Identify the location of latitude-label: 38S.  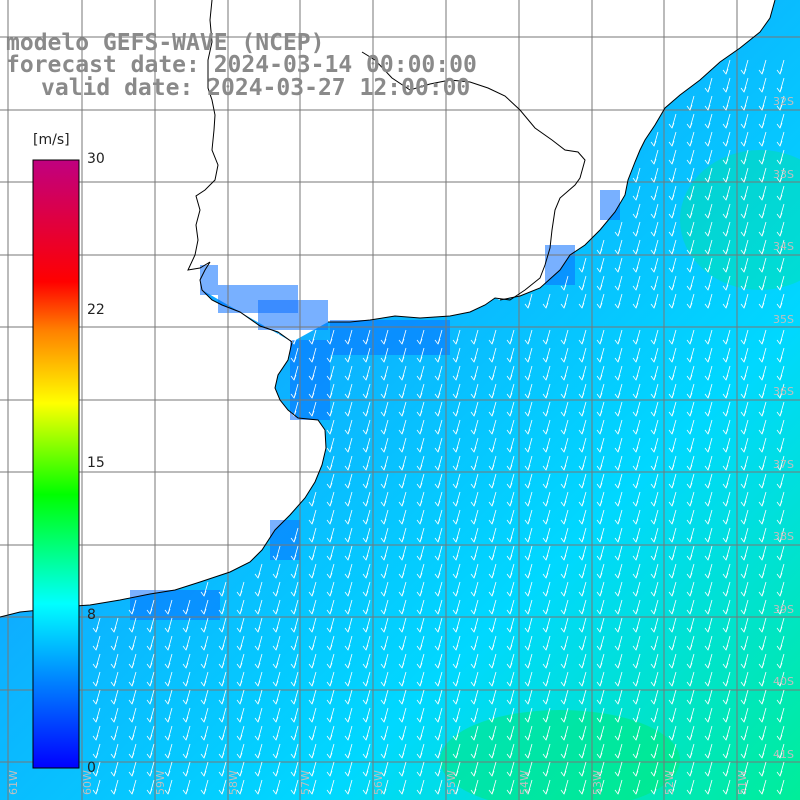
(783, 536).